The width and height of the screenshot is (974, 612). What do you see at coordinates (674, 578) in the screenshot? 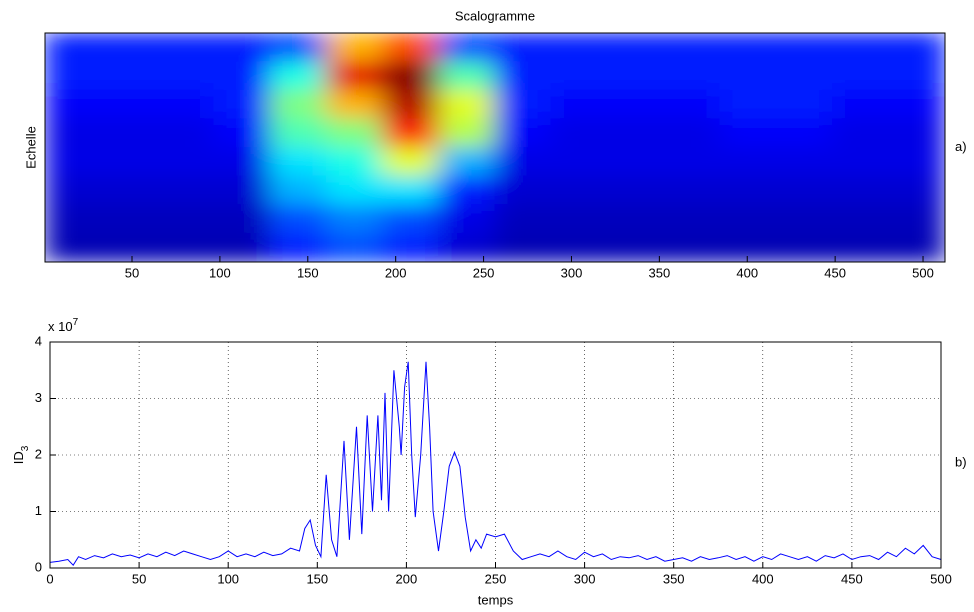
I see `x-tick-label: 350` at bounding box center [674, 578].